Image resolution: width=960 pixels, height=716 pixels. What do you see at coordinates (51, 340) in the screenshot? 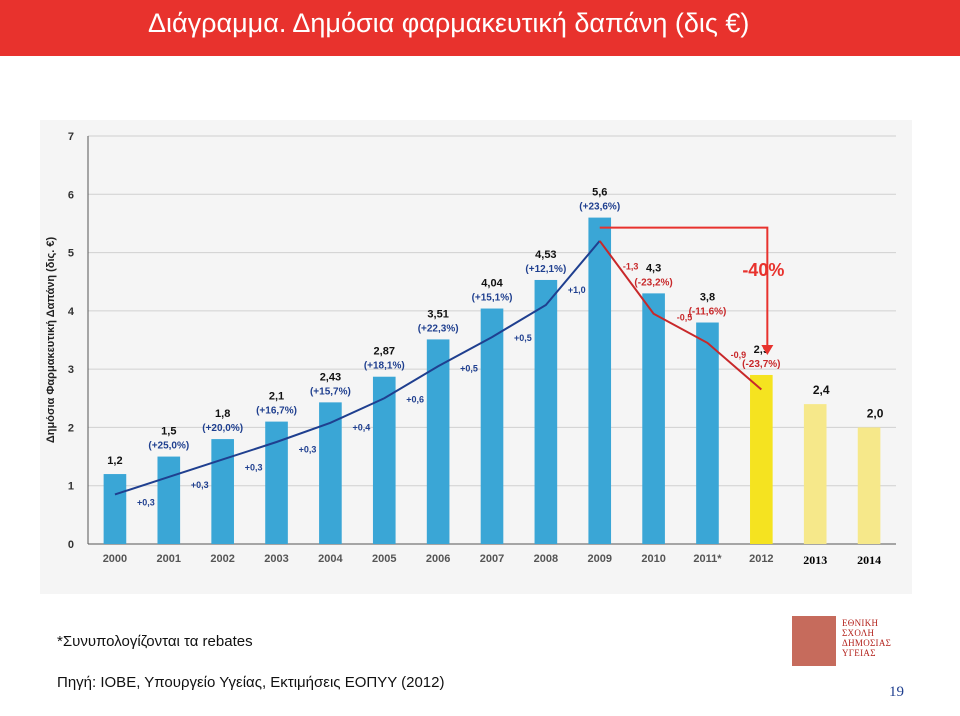
I see `y-axis-label: Δημόσια Φαρμακευτική Δαπάνη (δις. €)` at bounding box center [51, 340].